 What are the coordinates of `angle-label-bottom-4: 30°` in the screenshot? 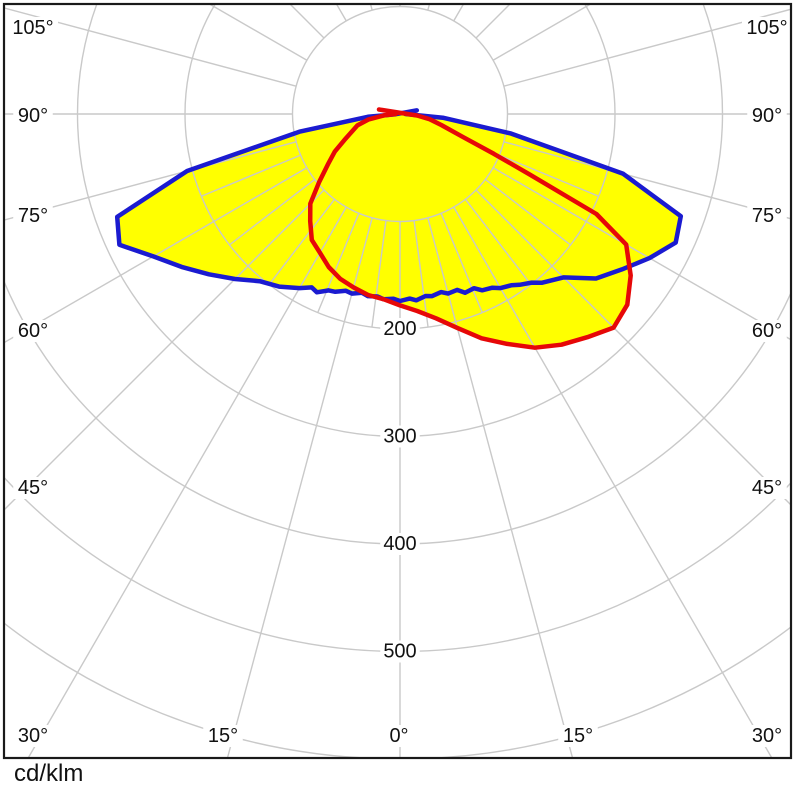 It's located at (767, 736).